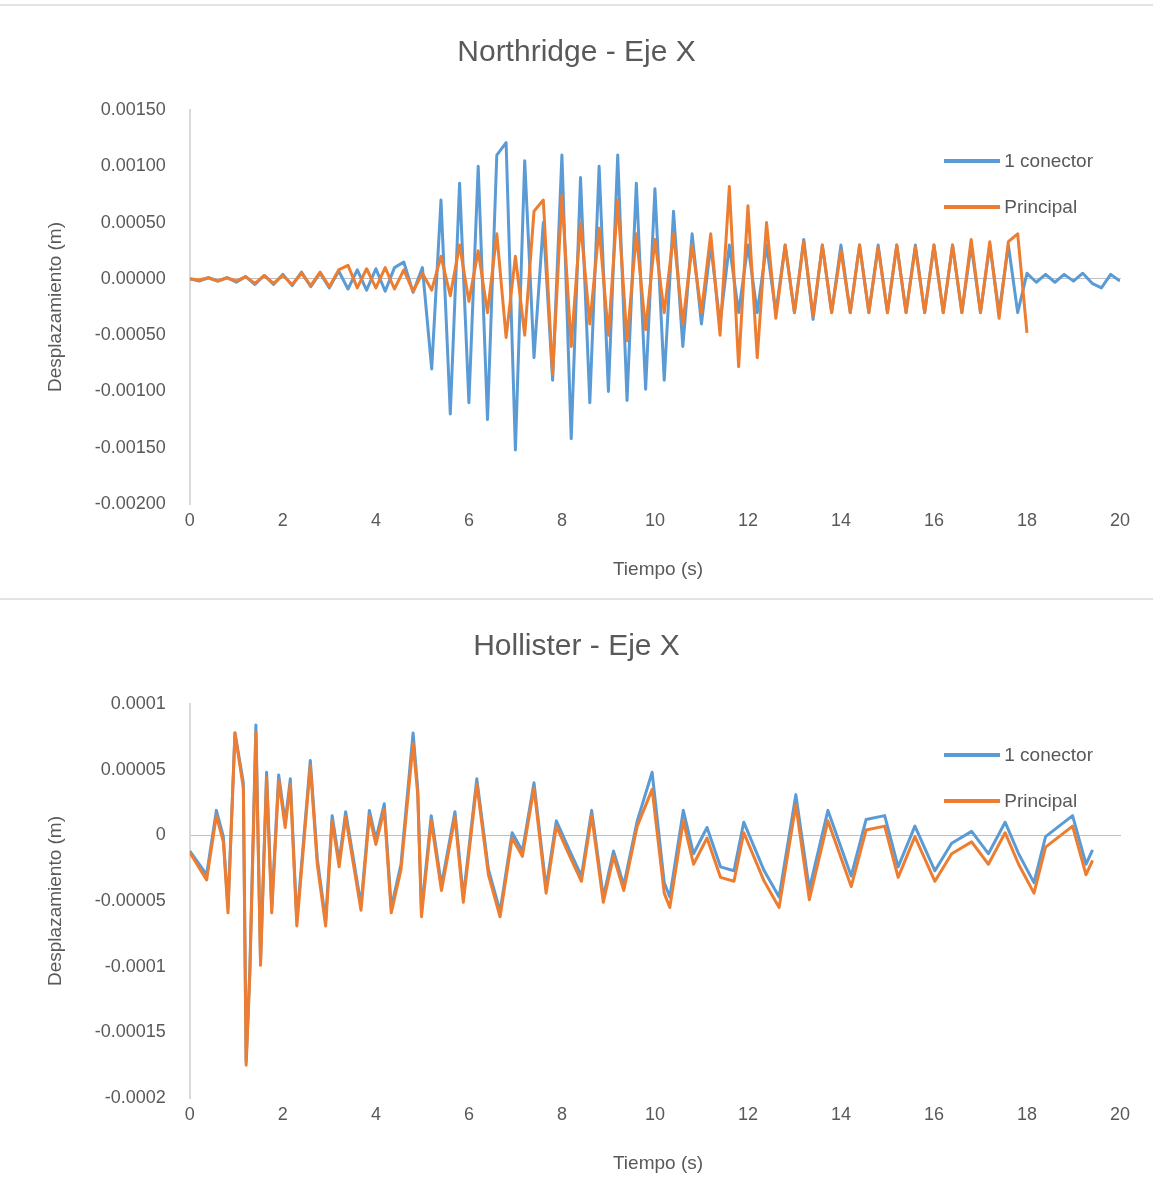 The height and width of the screenshot is (1186, 1153). What do you see at coordinates (138, 702) in the screenshot?
I see `y-tick-label: 0.0001` at bounding box center [138, 702].